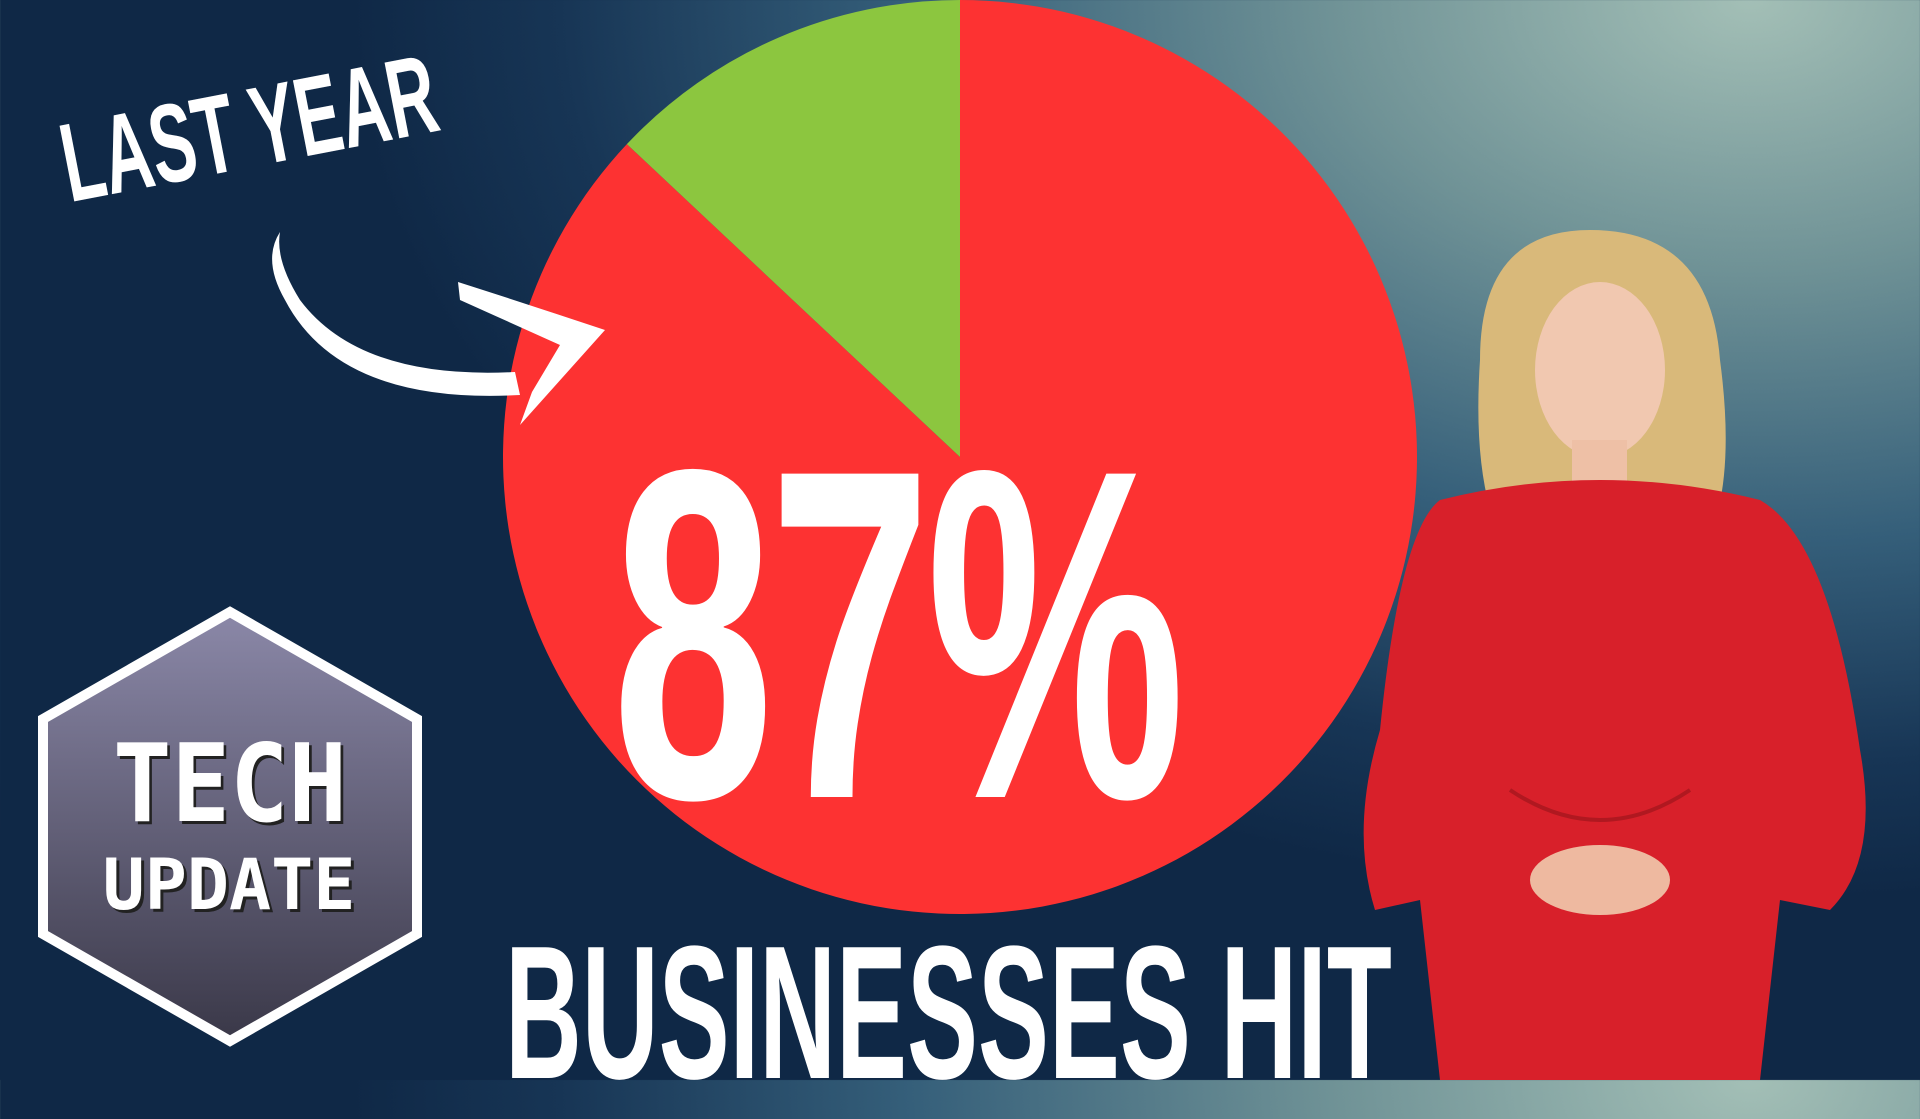 Image resolution: width=1920 pixels, height=1119 pixels. I want to click on badge-line2: UPDATE, so click(229, 885).